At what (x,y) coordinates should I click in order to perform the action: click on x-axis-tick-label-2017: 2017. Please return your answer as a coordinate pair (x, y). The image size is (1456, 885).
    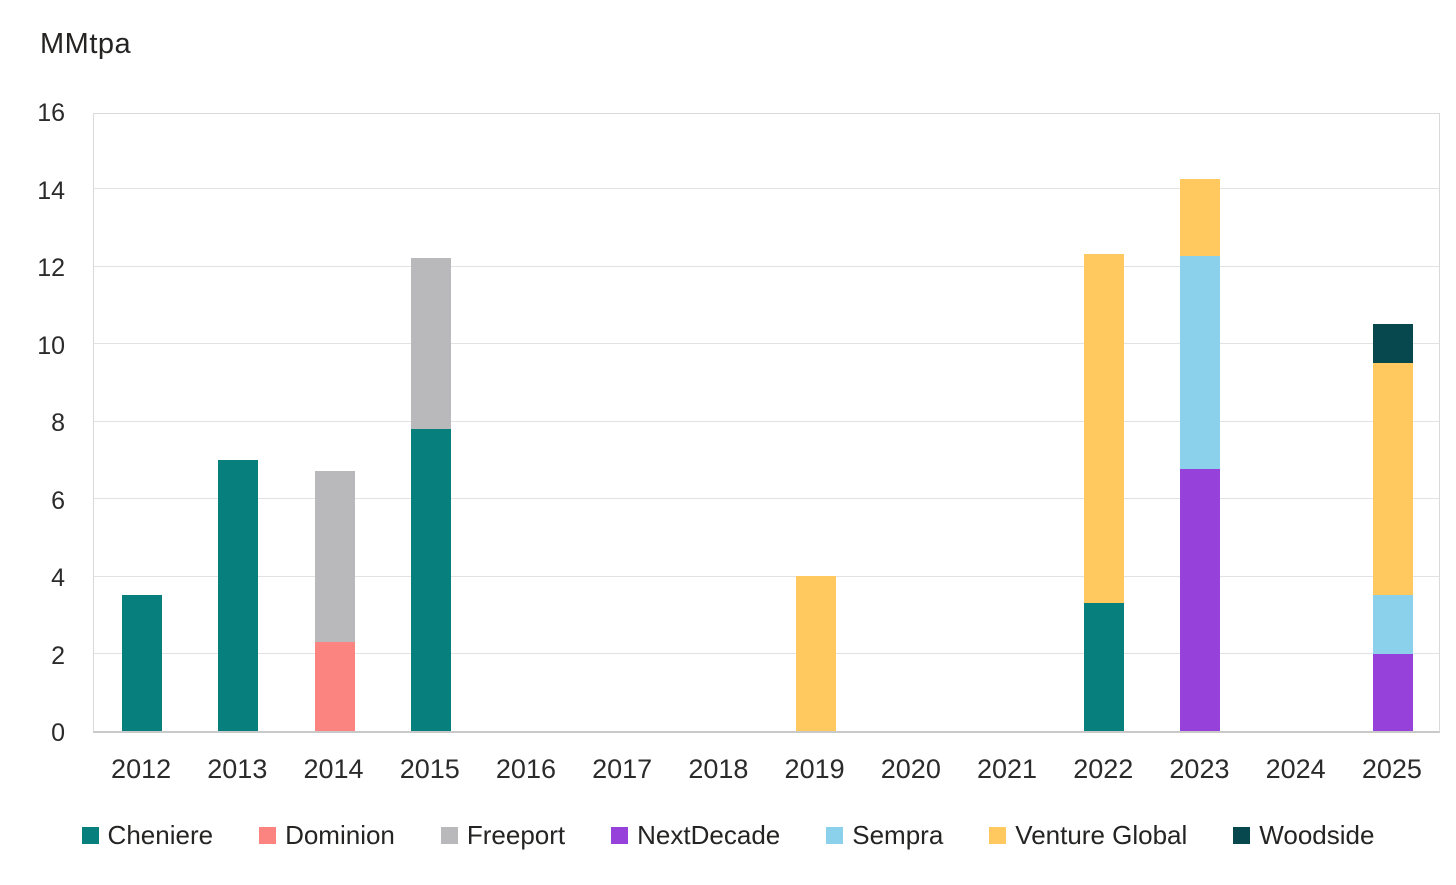
    Looking at the image, I should click on (622, 769).